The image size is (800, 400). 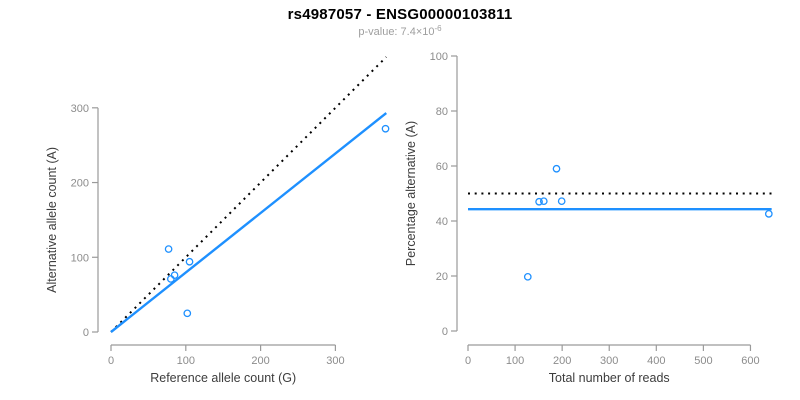 I want to click on y-tick-label: 20, so click(x=442, y=277).